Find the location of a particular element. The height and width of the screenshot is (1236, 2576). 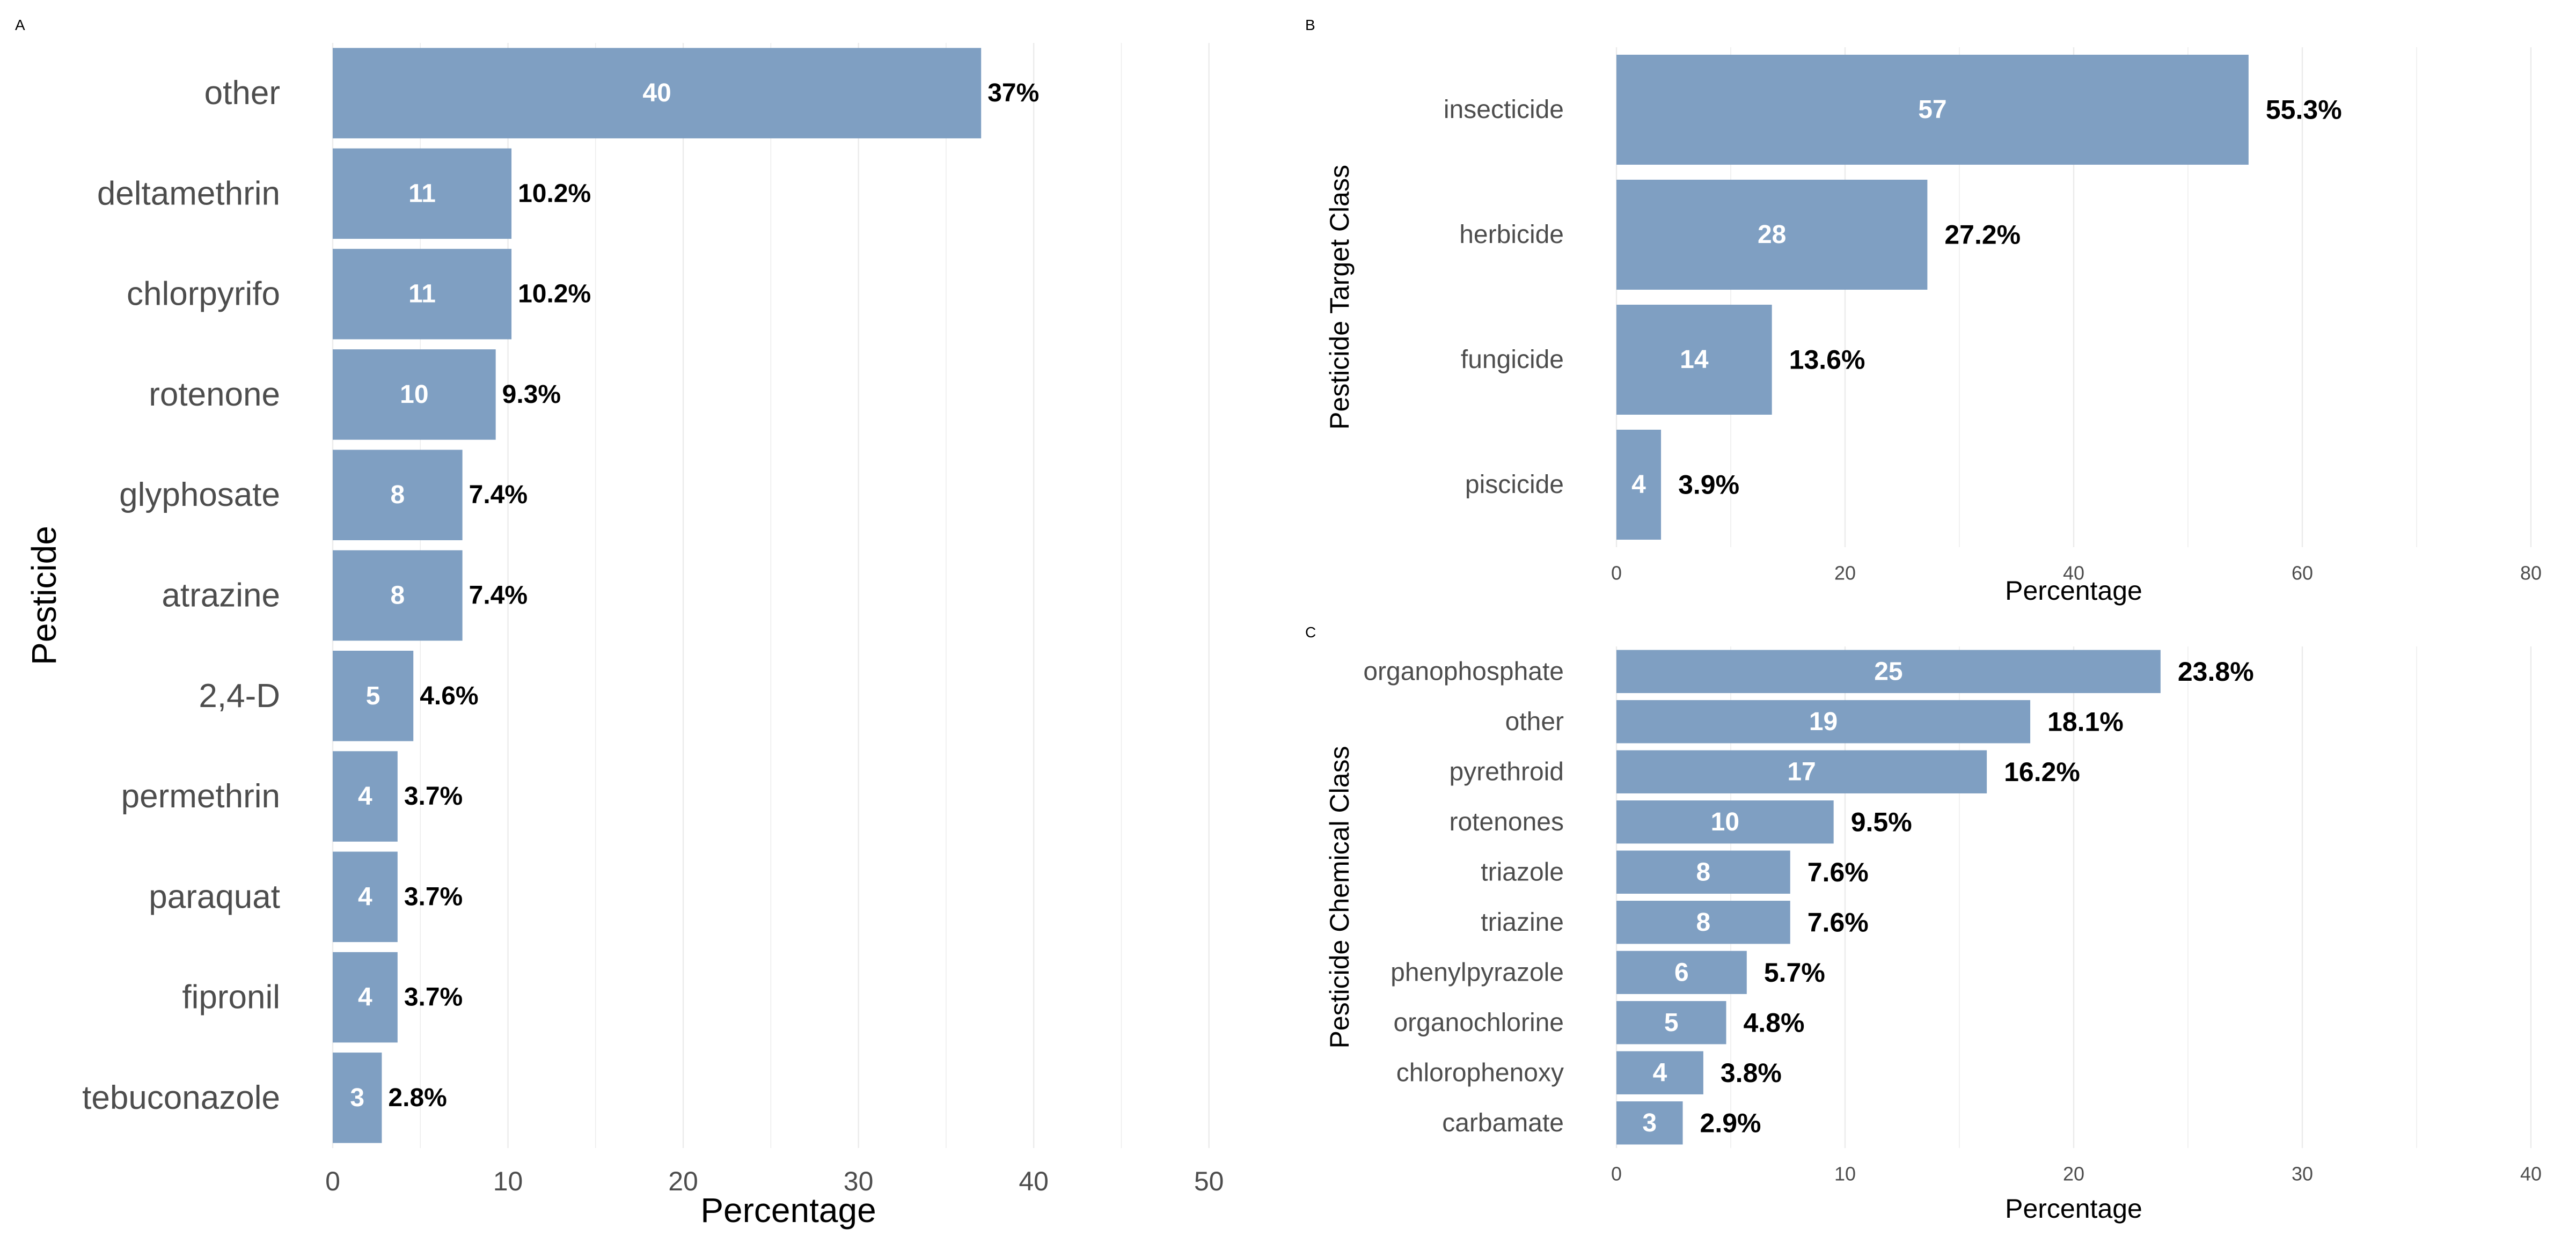

category-label: tebuconazole is located at coordinates (181, 1097).